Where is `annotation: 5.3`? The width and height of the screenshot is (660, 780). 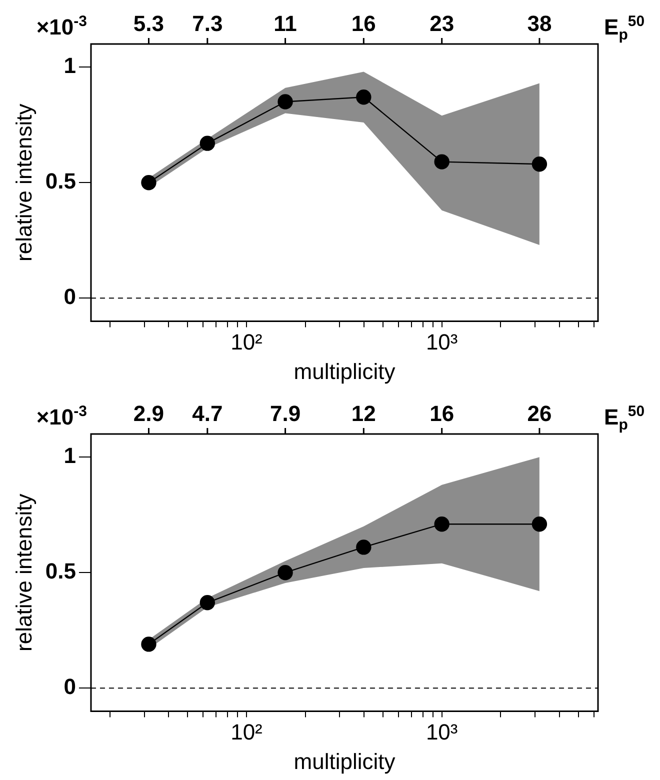
annotation: 5.3 is located at coordinates (148, 23).